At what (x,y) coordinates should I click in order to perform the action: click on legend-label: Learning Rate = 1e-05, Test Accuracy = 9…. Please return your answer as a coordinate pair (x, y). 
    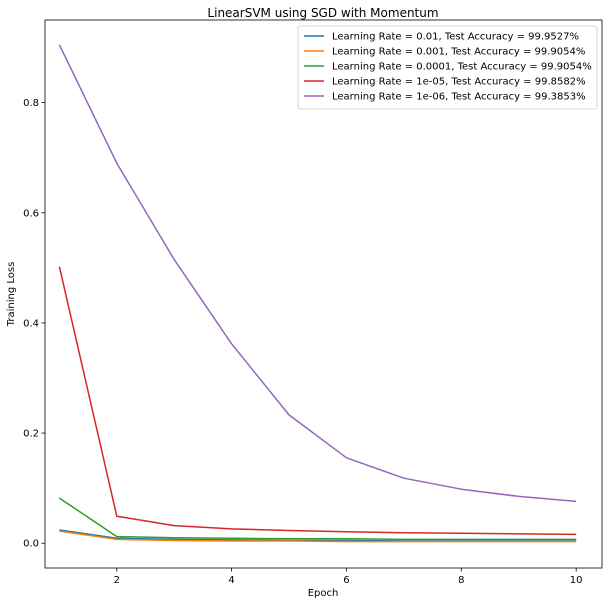
    Looking at the image, I should click on (459, 82).